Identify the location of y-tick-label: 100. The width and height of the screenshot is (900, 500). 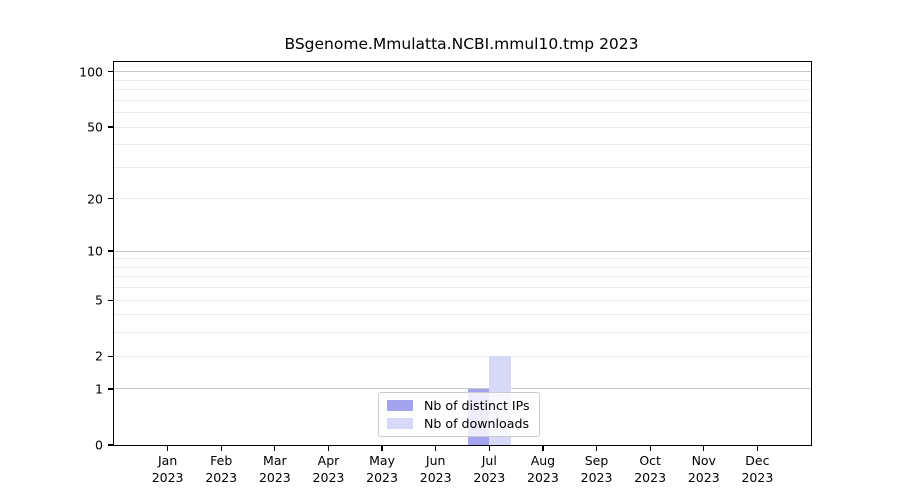
(91, 72).